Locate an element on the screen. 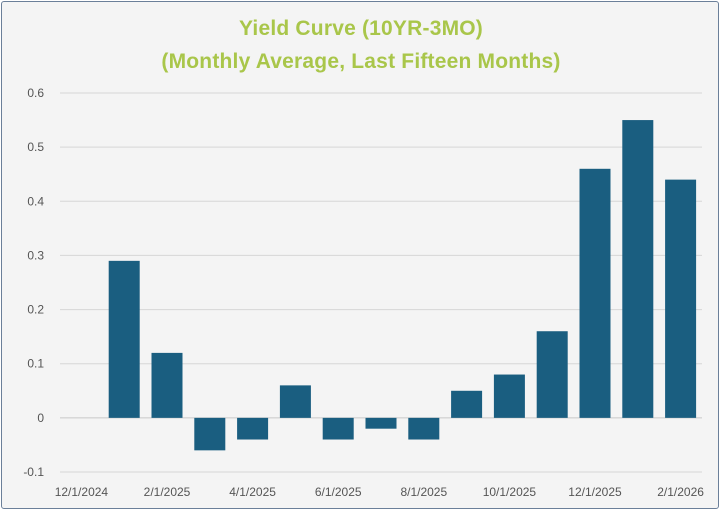  chart-subtitle: (Monthly Average, Last Fifteen Months) is located at coordinates (361, 61).